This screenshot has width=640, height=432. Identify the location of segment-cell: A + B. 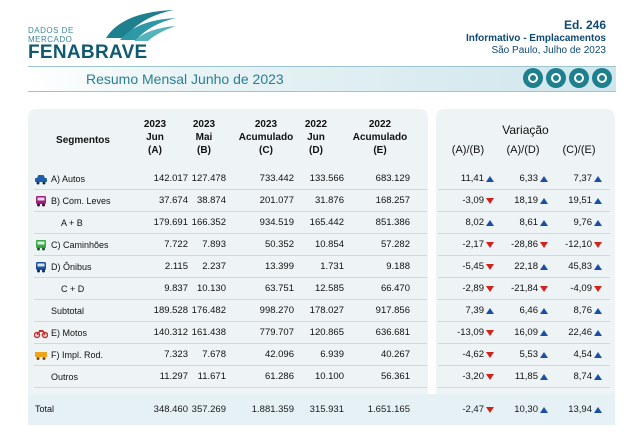
(58, 223).